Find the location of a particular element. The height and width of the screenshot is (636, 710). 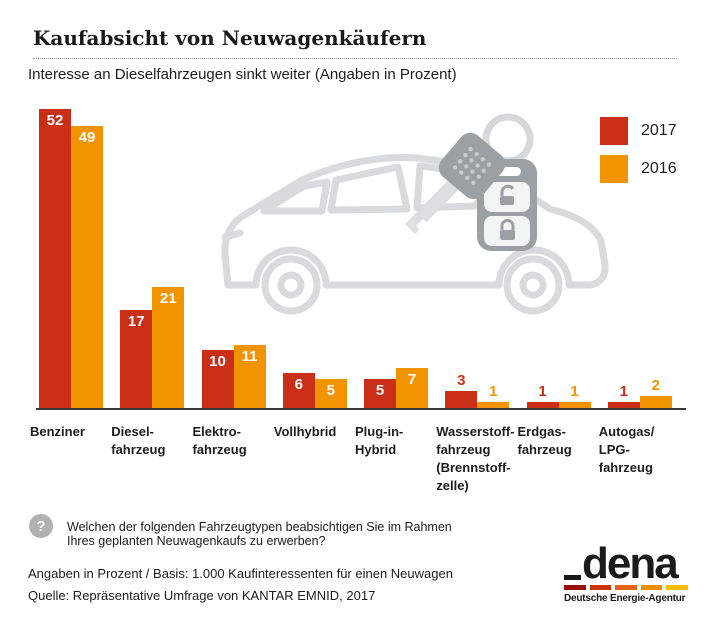

bar-value-label: 17 is located at coordinates (136, 321).